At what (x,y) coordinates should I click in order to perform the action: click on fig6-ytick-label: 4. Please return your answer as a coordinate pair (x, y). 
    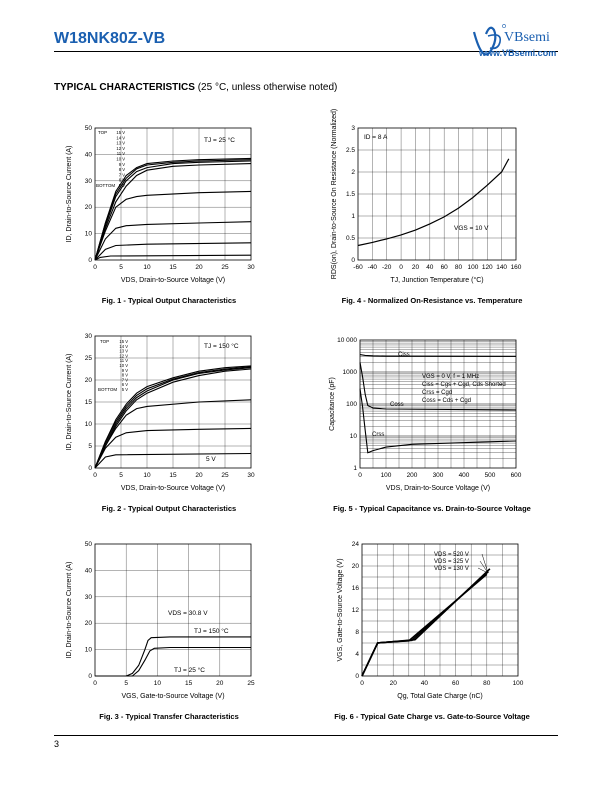
    Looking at the image, I should click on (357, 654).